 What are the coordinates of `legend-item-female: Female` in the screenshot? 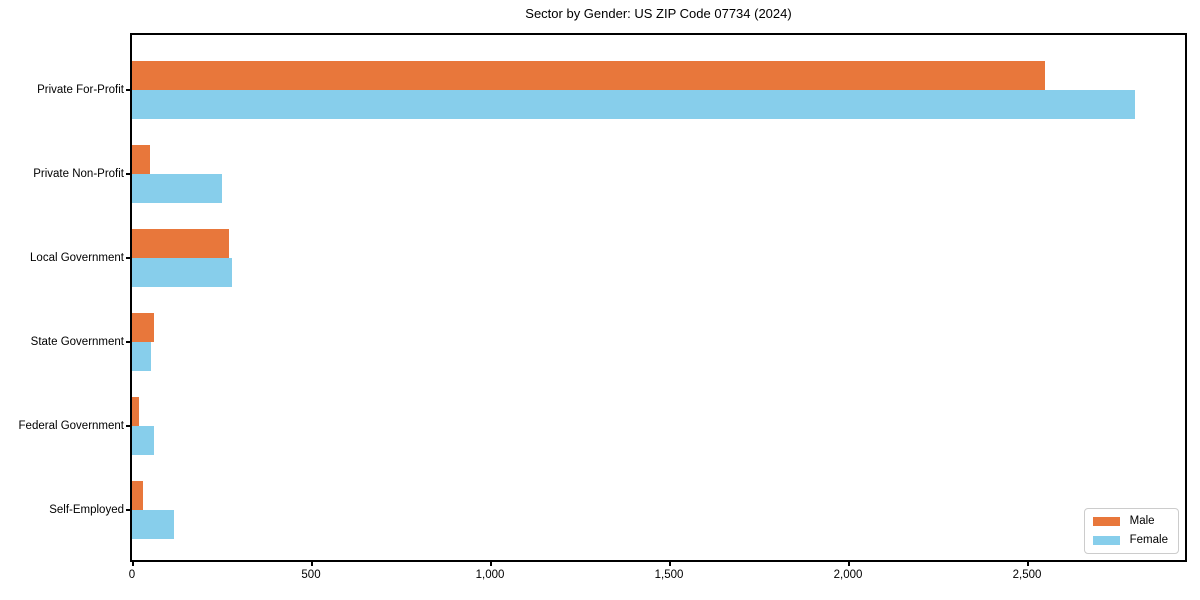 It's located at (1130, 540).